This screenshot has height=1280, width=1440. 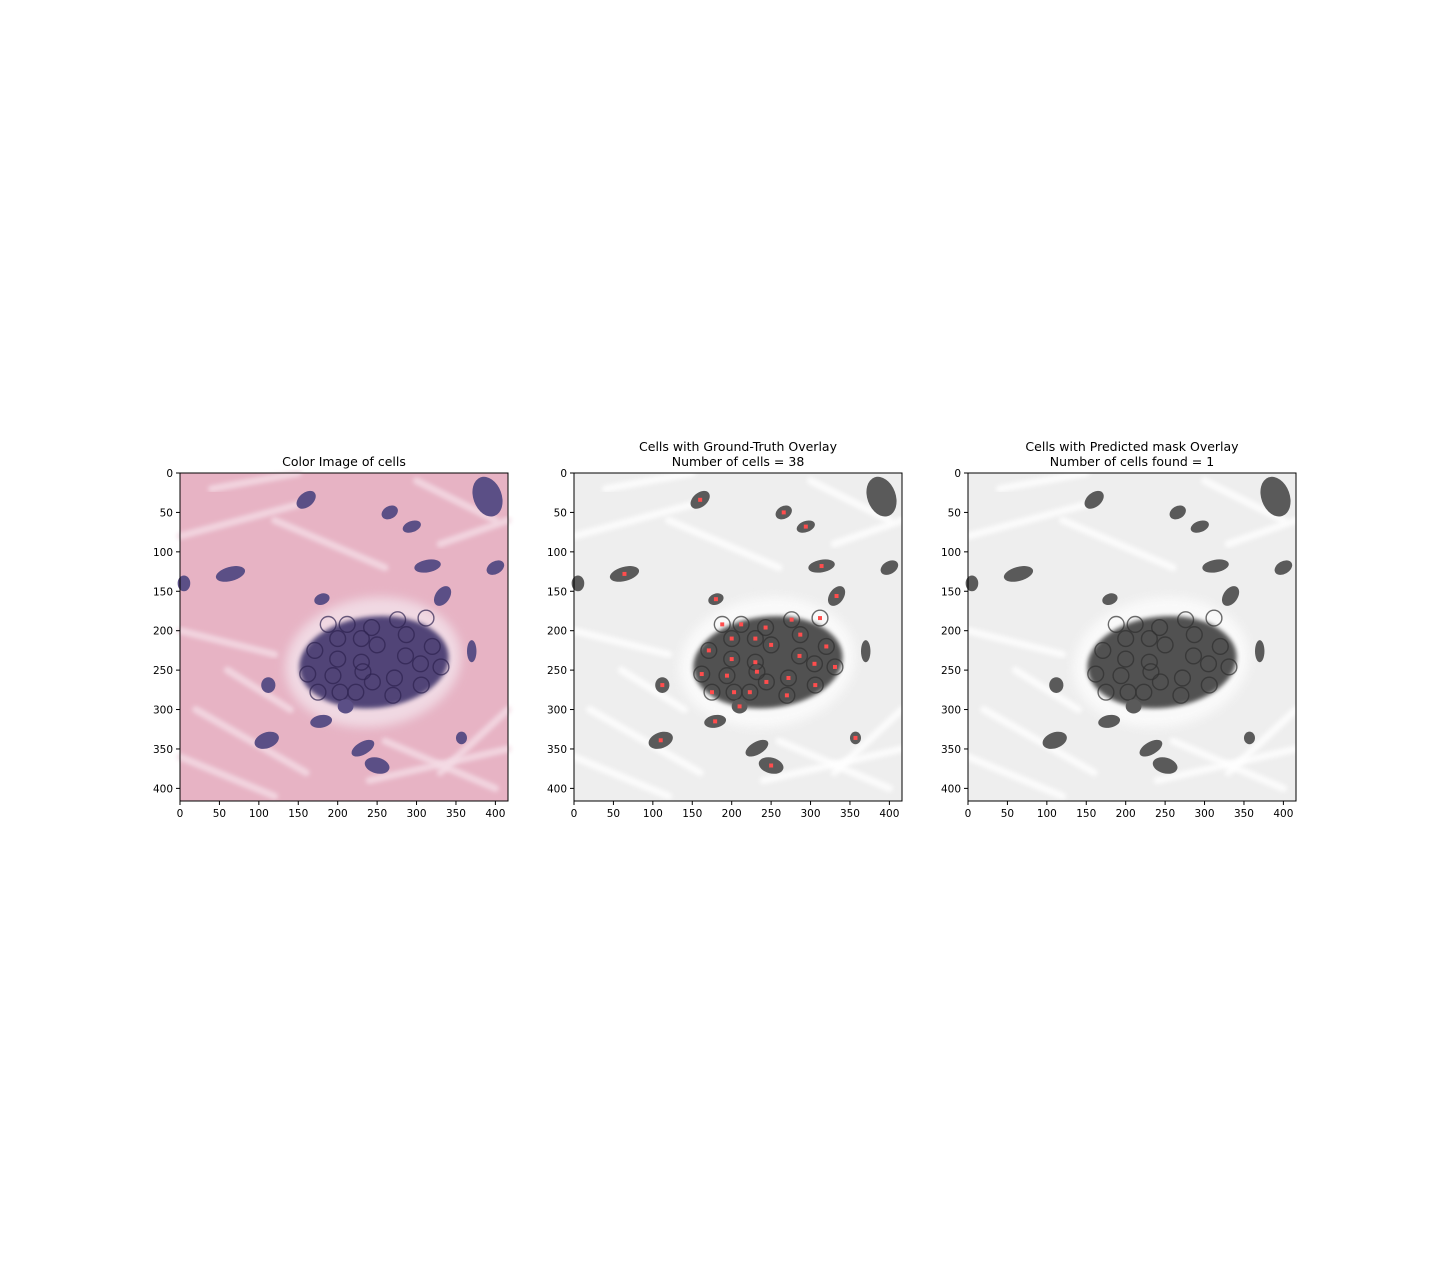 What do you see at coordinates (344, 461) in the screenshot?
I see `panel-title-line: Color Image of cells` at bounding box center [344, 461].